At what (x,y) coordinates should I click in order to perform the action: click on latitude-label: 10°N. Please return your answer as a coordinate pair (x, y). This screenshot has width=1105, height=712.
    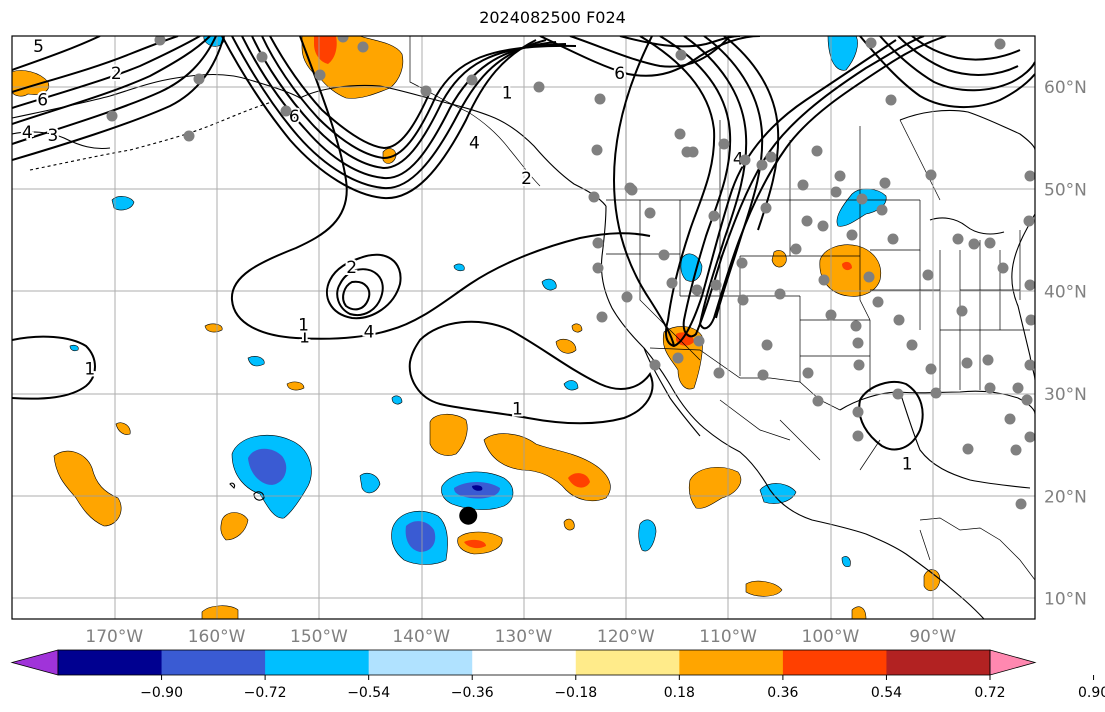
    Looking at the image, I should click on (1065, 600).